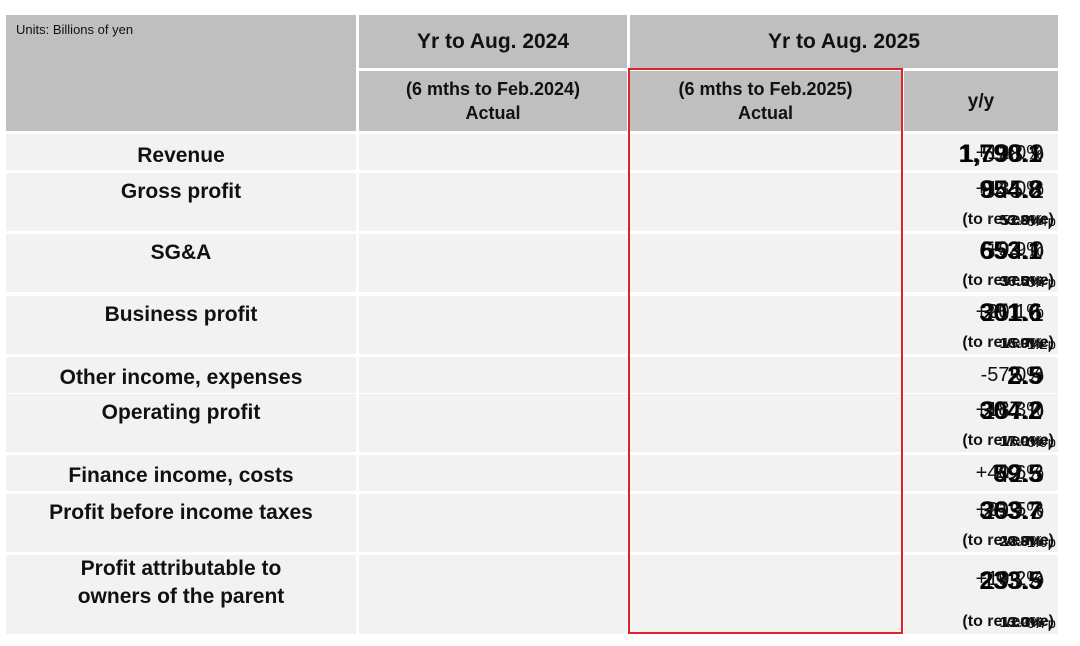 Image resolution: width=1080 pixels, height=646 pixels. What do you see at coordinates (181, 314) in the screenshot?
I see `row-label: Business profit` at bounding box center [181, 314].